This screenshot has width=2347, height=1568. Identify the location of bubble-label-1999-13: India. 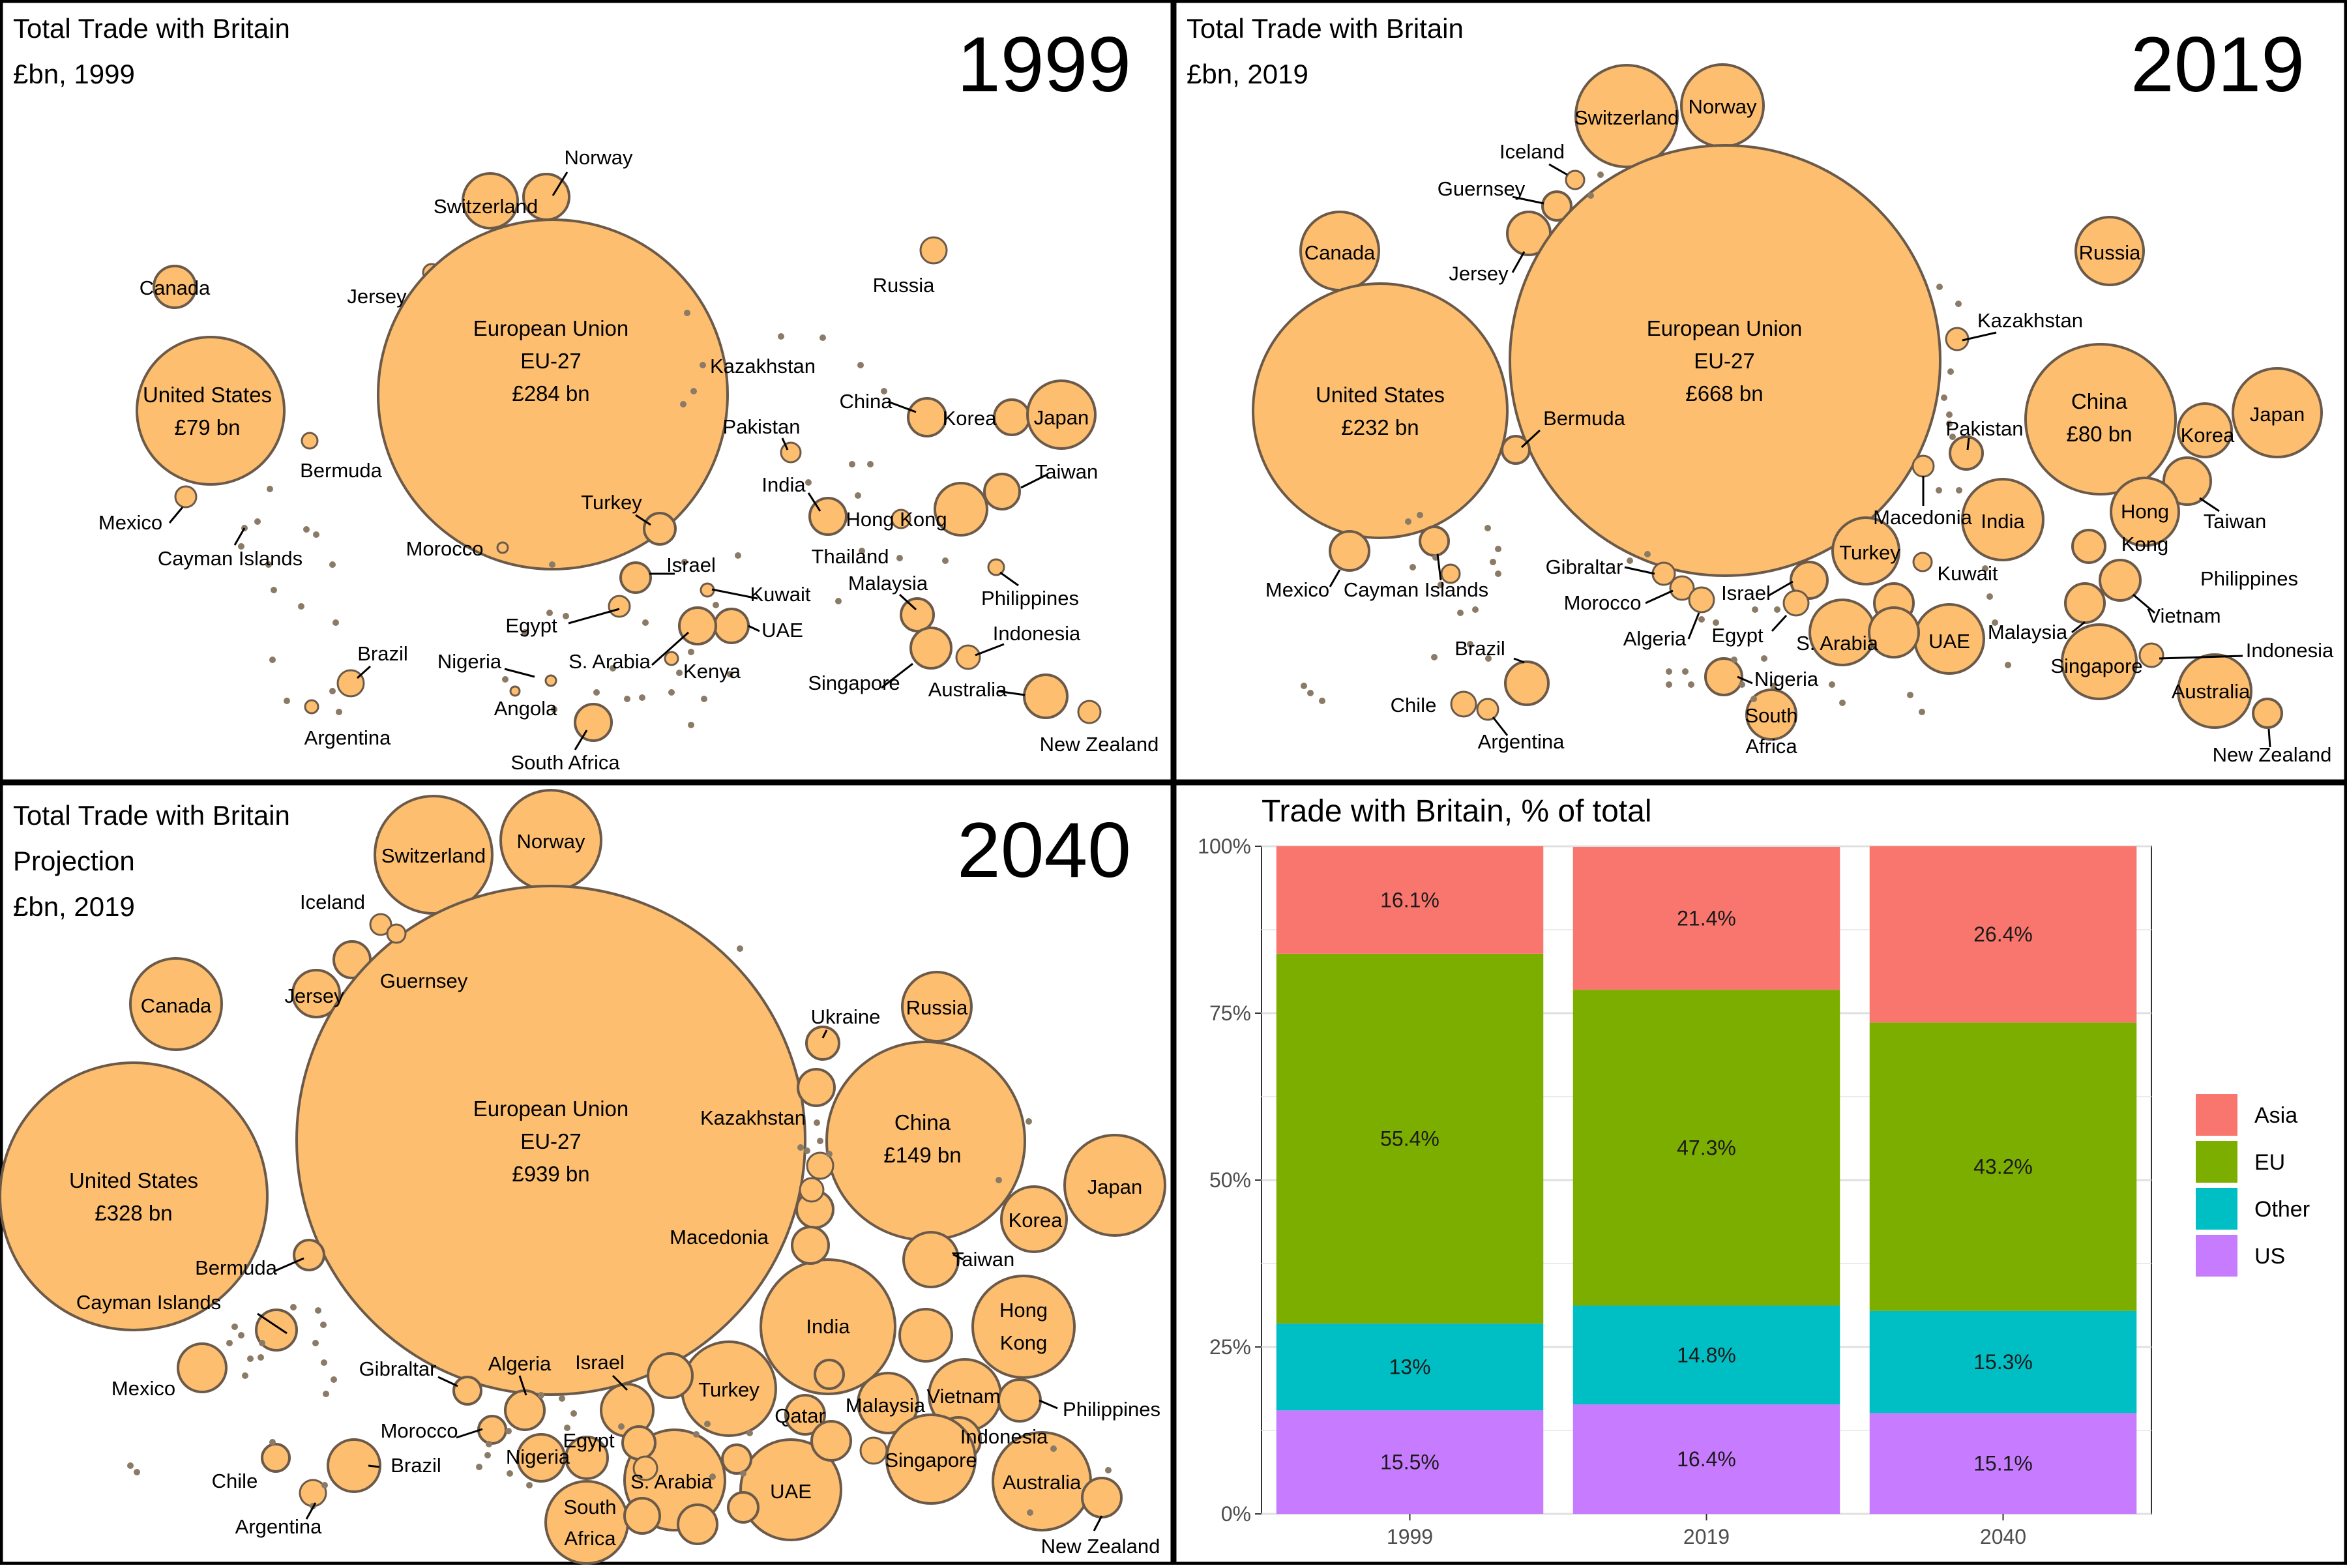
(783, 485).